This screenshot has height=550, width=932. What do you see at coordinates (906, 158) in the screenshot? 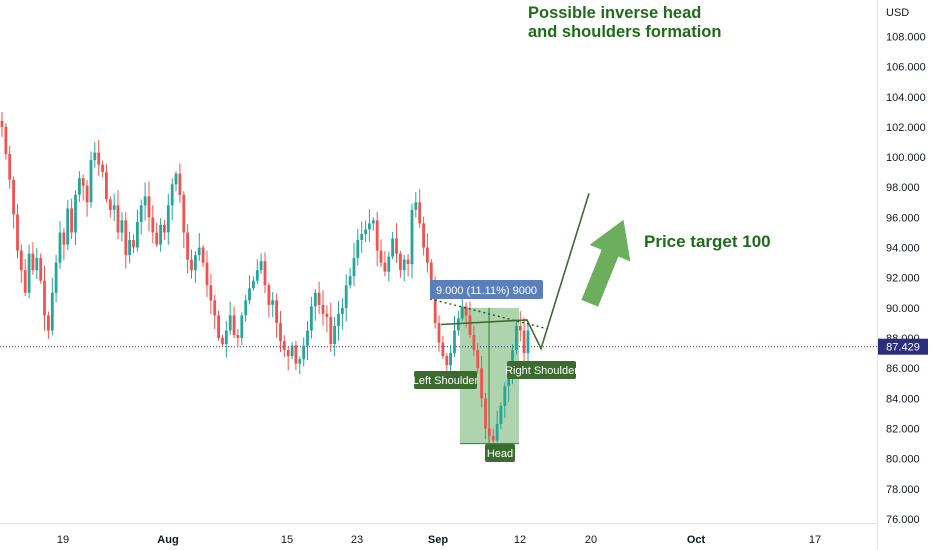
I see `price-tick-label: 100.000` at bounding box center [906, 158].